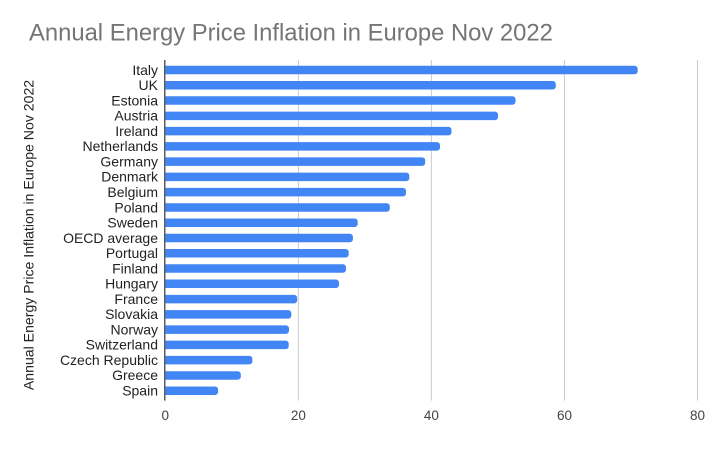 The width and height of the screenshot is (720, 450). I want to click on svg-text: Slovakia, so click(131, 314).